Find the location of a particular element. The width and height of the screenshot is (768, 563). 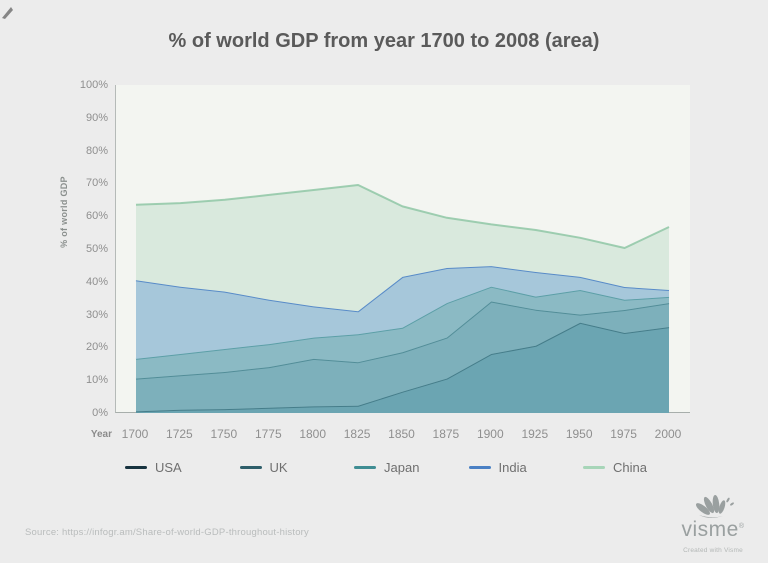

y-tick-label: 50% is located at coordinates (96, 249).